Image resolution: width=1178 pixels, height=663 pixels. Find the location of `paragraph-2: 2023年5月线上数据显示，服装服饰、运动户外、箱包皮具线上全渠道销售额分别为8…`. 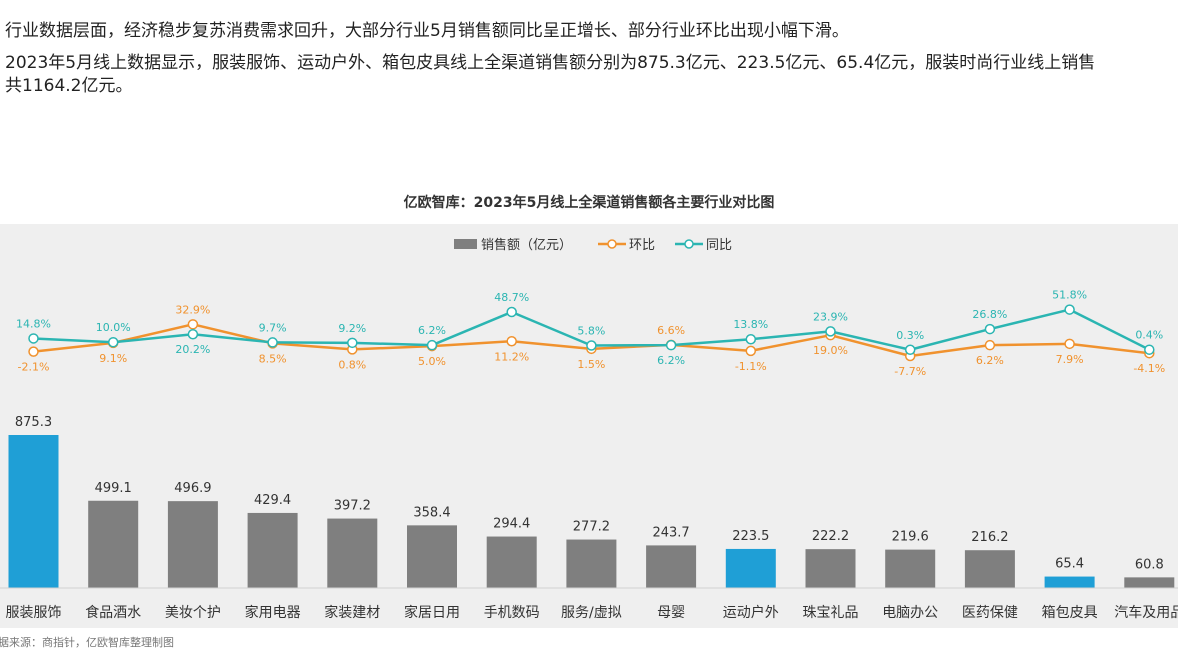

paragraph-2: 2023年5月线上数据显示，服装服饰、运动户外、箱包皮具线上全渠道销售额分别为8… is located at coordinates (550, 63).